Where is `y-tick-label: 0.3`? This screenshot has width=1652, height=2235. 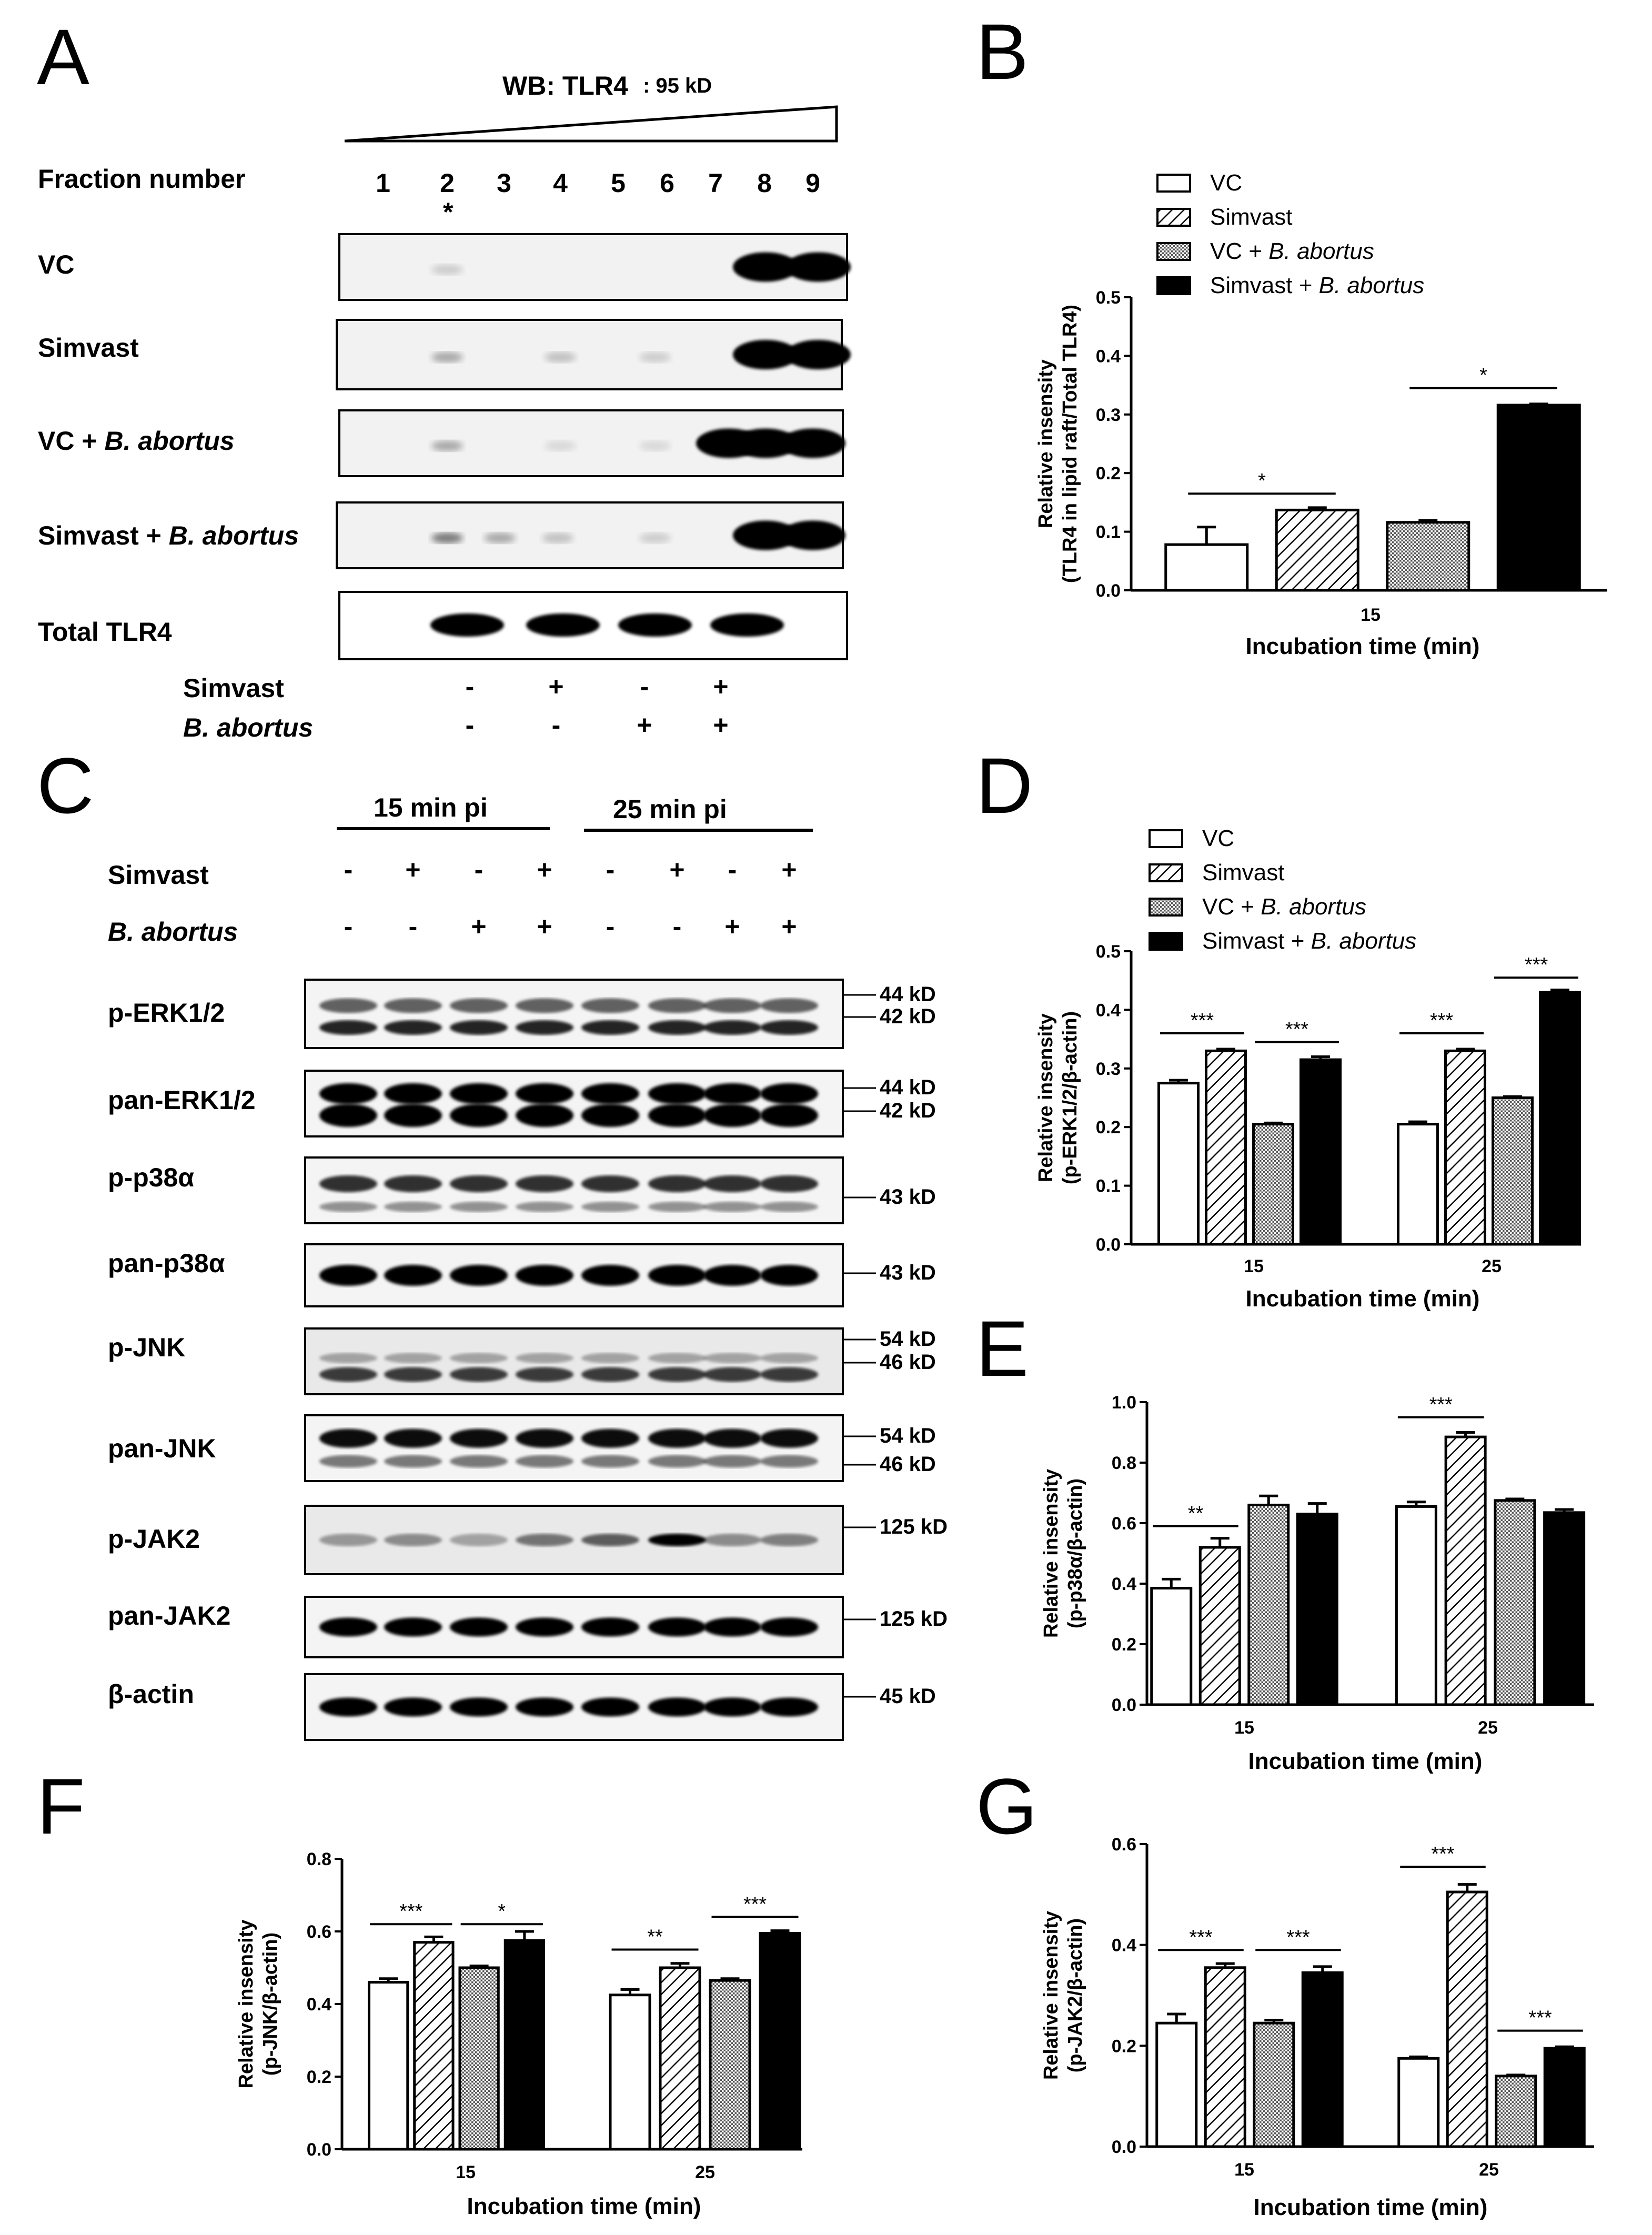 y-tick-label: 0.3 is located at coordinates (1108, 1069).